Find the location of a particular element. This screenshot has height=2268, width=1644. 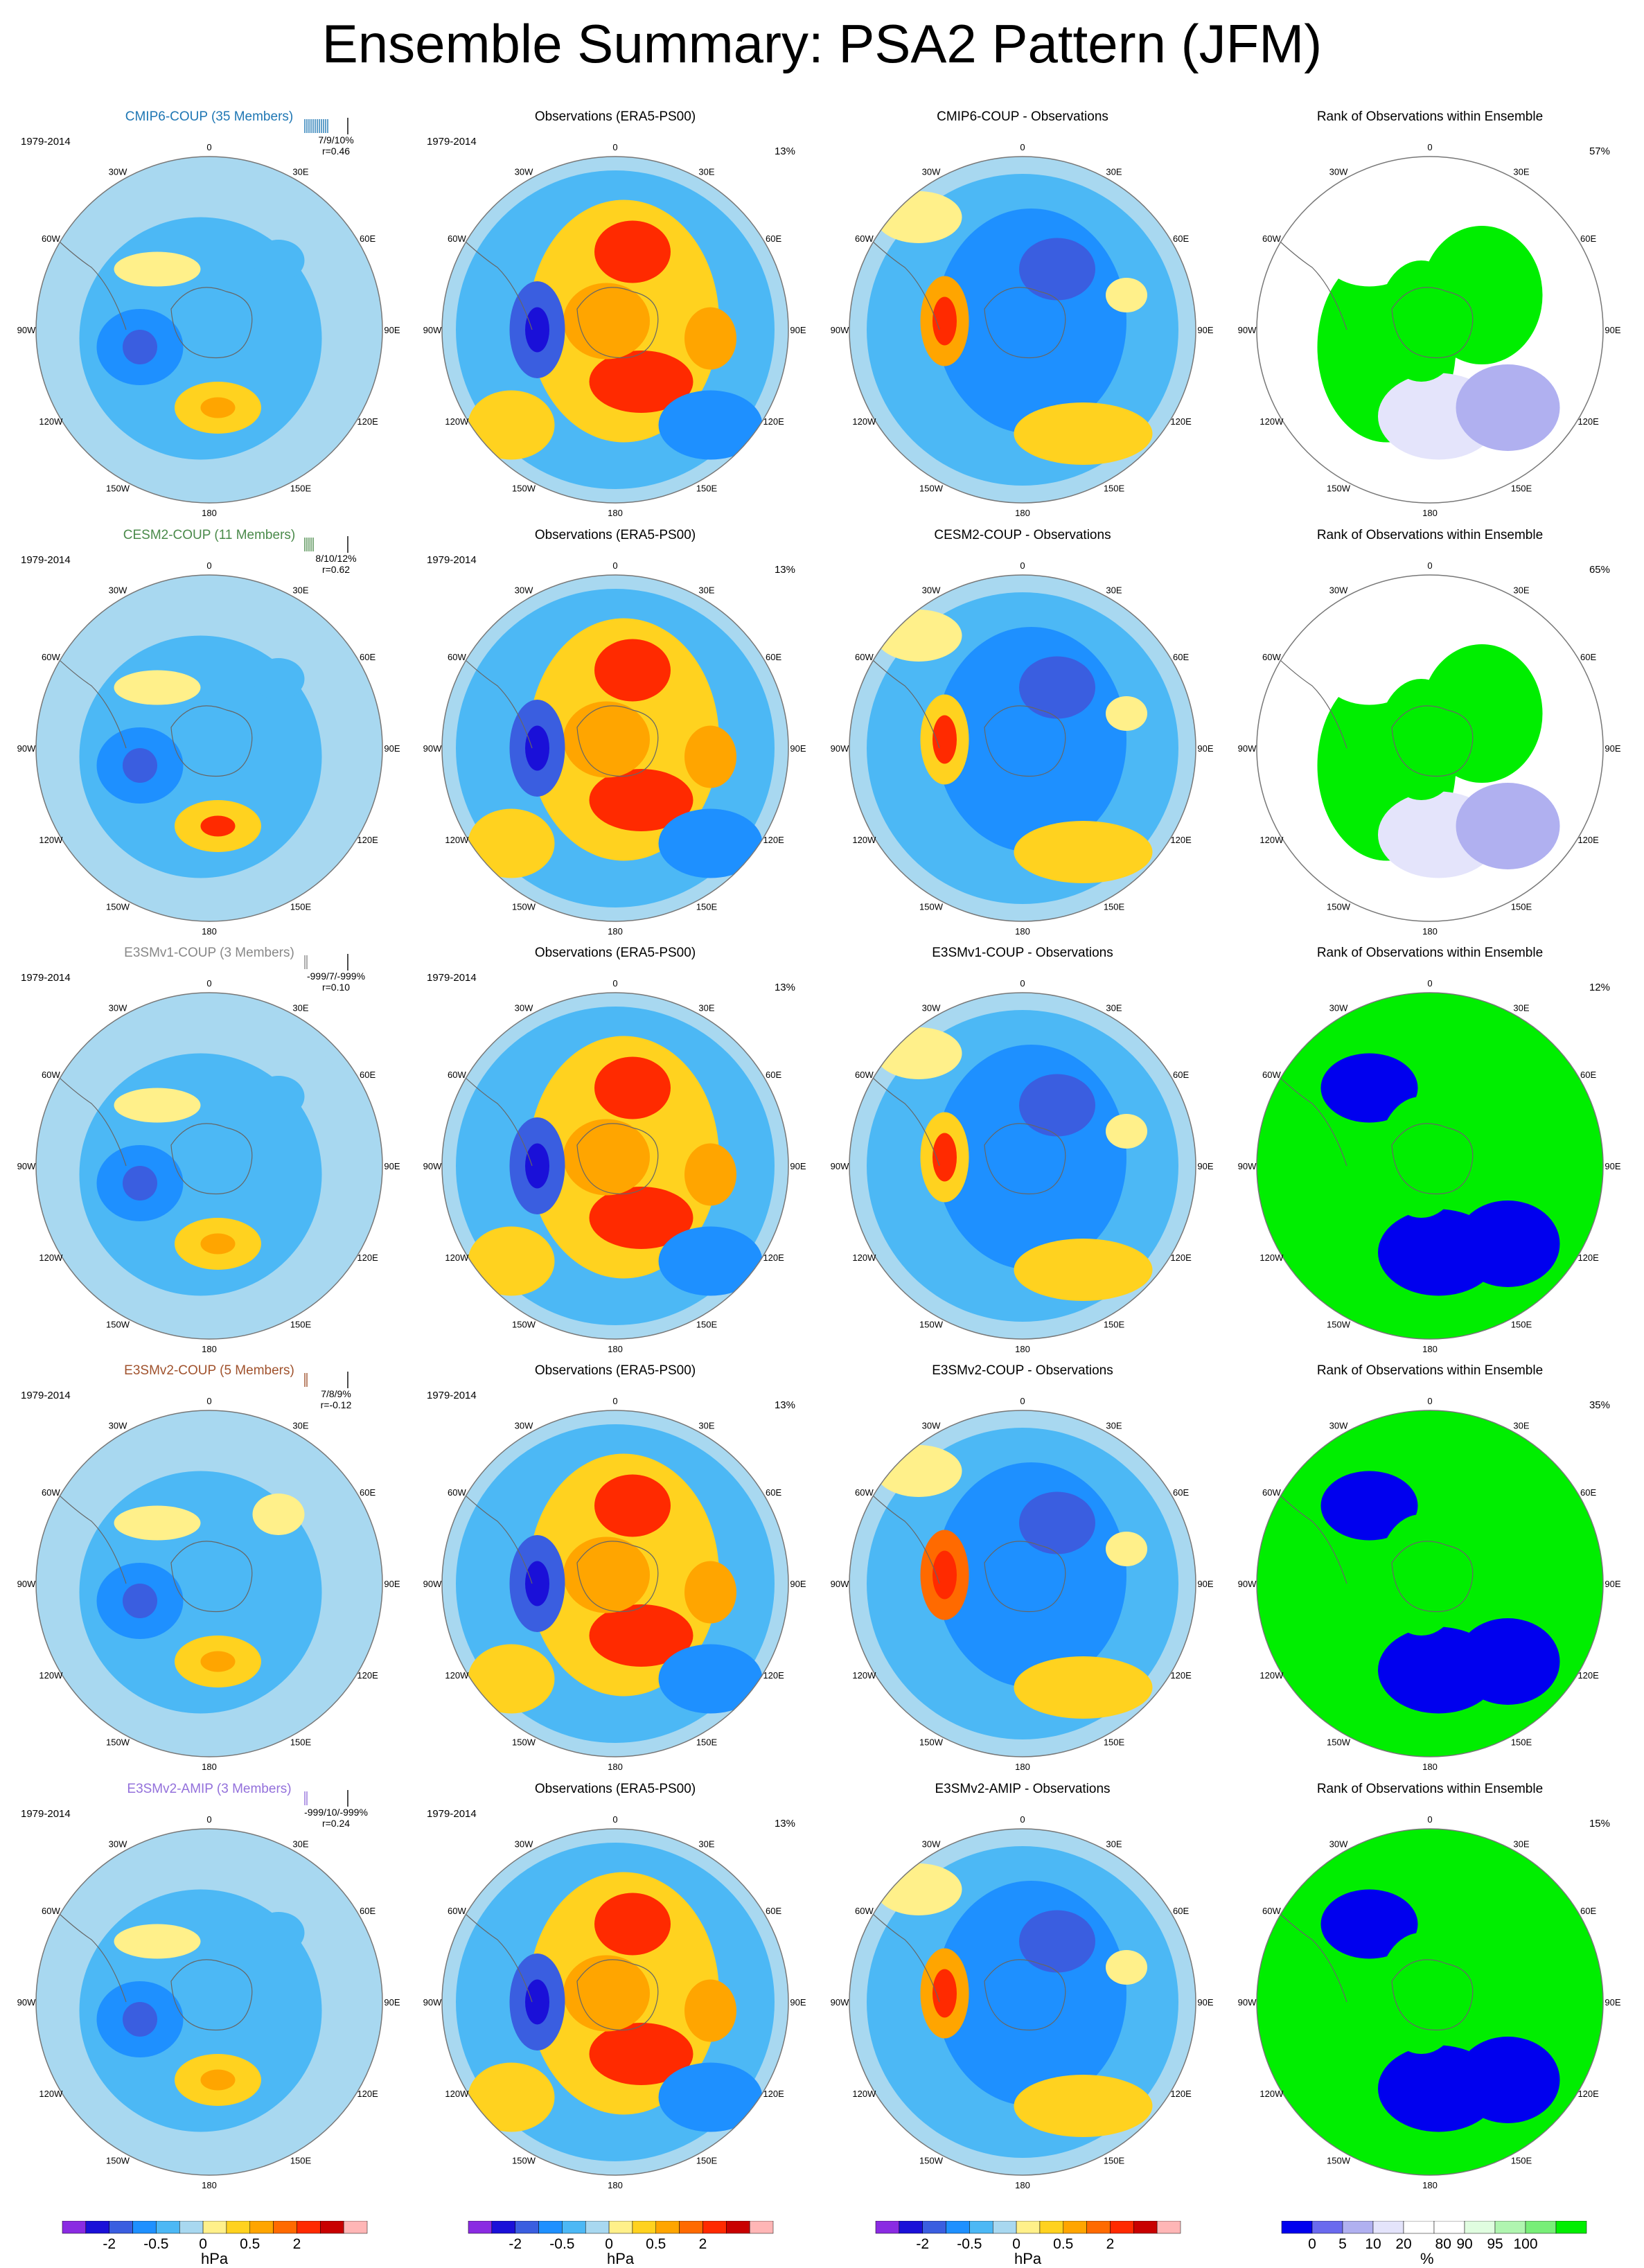

longitude-label: 150E is located at coordinates (1114, 2161).